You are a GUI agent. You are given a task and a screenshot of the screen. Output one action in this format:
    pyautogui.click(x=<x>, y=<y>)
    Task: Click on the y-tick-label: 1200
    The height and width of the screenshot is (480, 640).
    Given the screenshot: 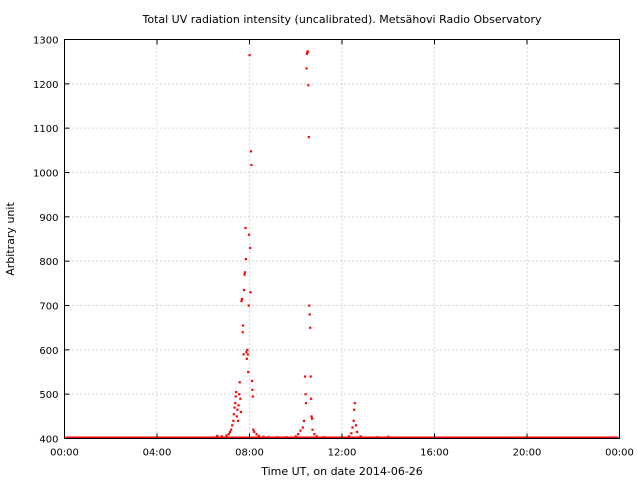 What is the action you would take?
    pyautogui.click(x=45, y=85)
    